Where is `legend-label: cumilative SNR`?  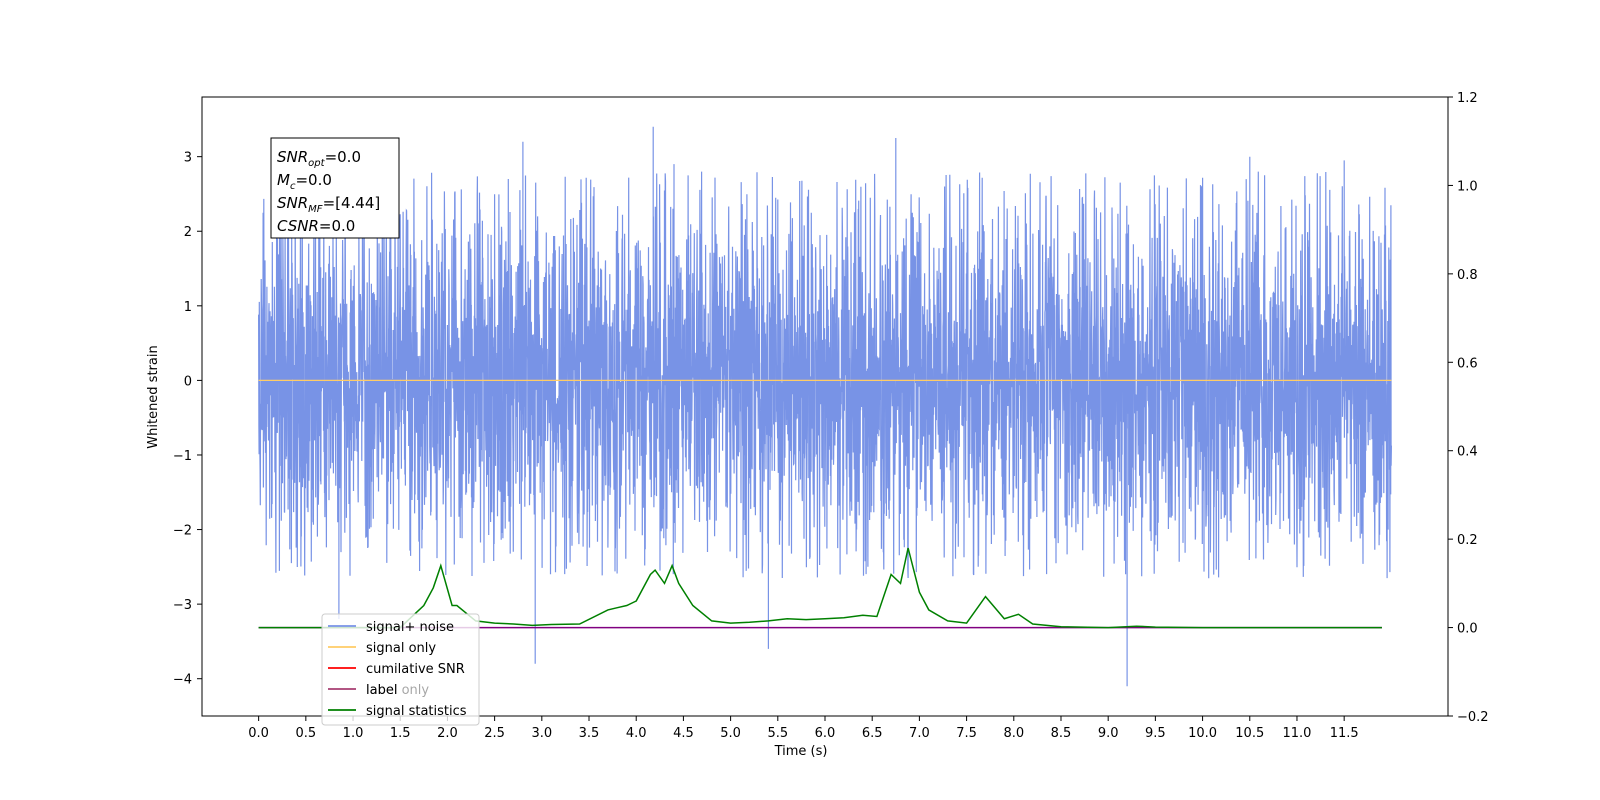 legend-label: cumilative SNR is located at coordinates (415, 669).